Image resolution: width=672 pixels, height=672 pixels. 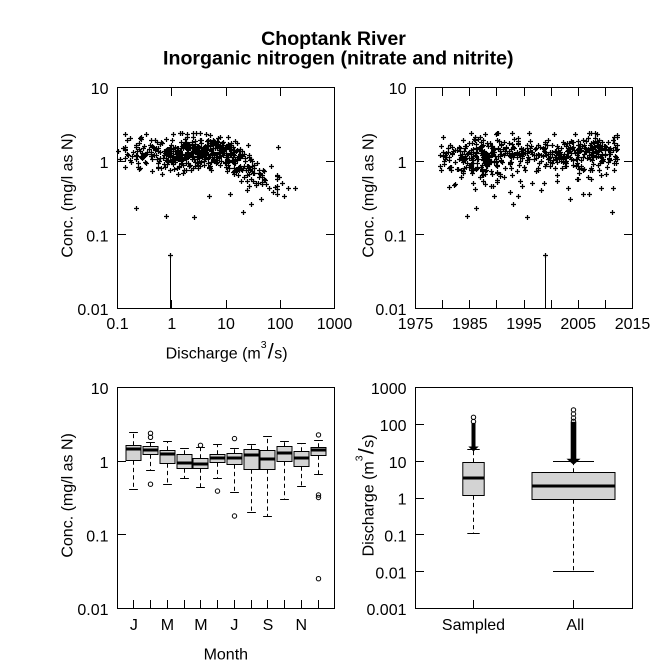 What do you see at coordinates (268, 625) in the screenshot?
I see `svg-text: S` at bounding box center [268, 625].